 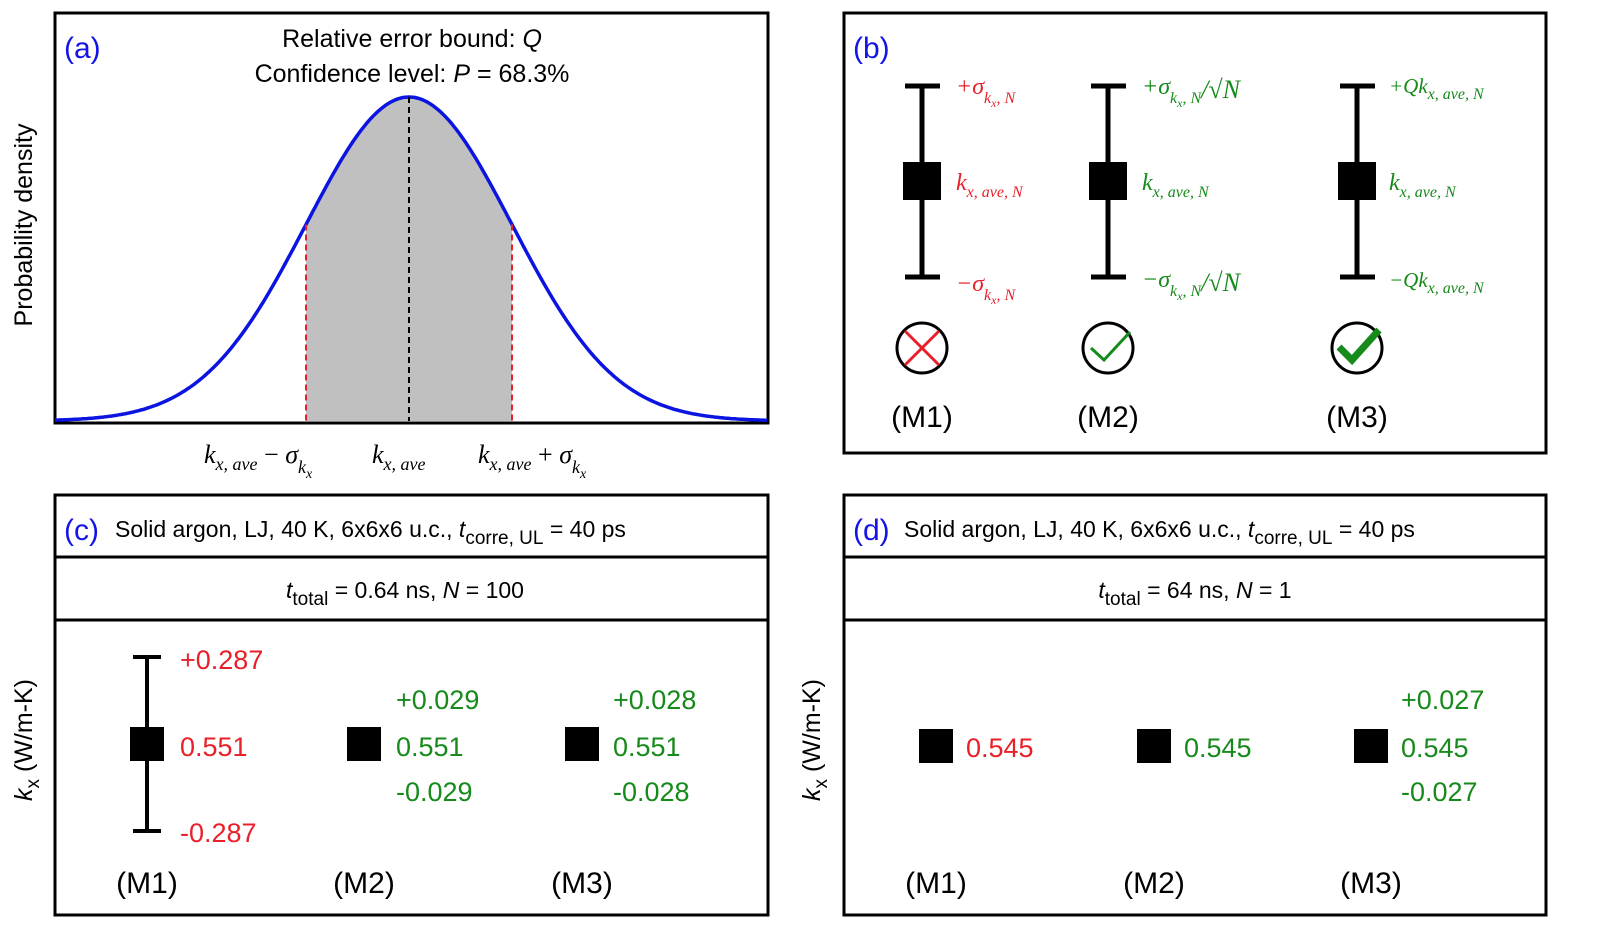 What do you see at coordinates (651, 792) in the screenshot?
I see `c-m3-lower: -0.028` at bounding box center [651, 792].